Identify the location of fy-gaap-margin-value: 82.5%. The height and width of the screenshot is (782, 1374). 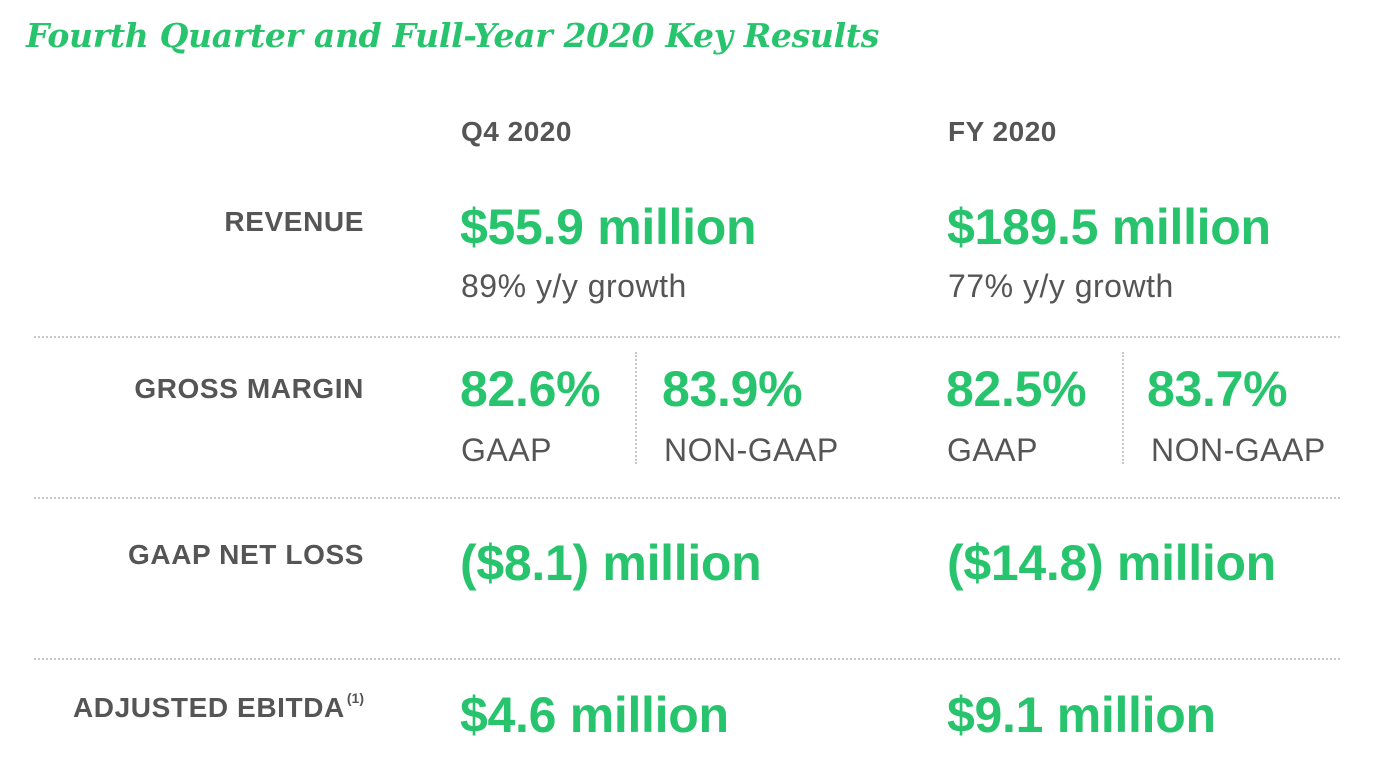
(1016, 389).